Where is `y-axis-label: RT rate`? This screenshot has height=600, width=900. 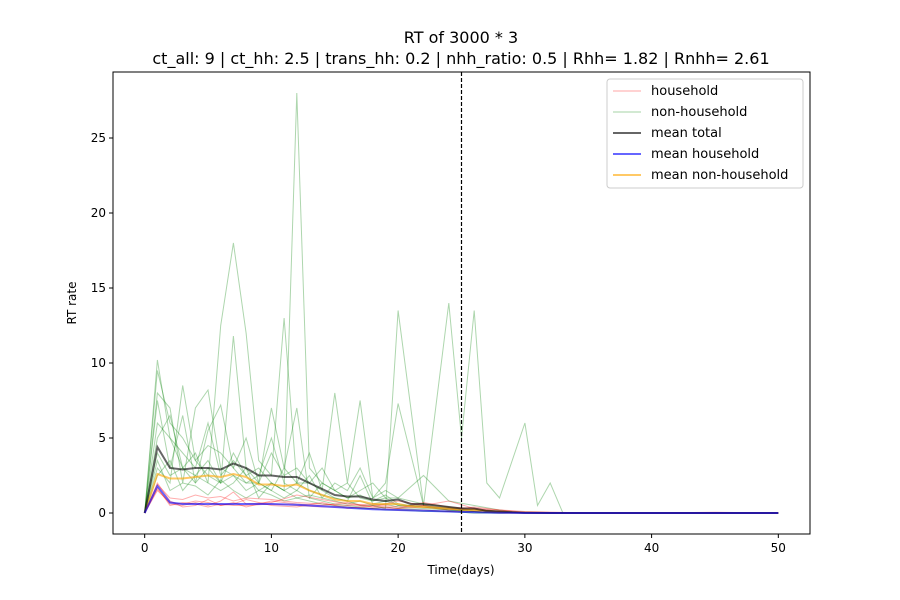 y-axis-label: RT rate is located at coordinates (72, 303).